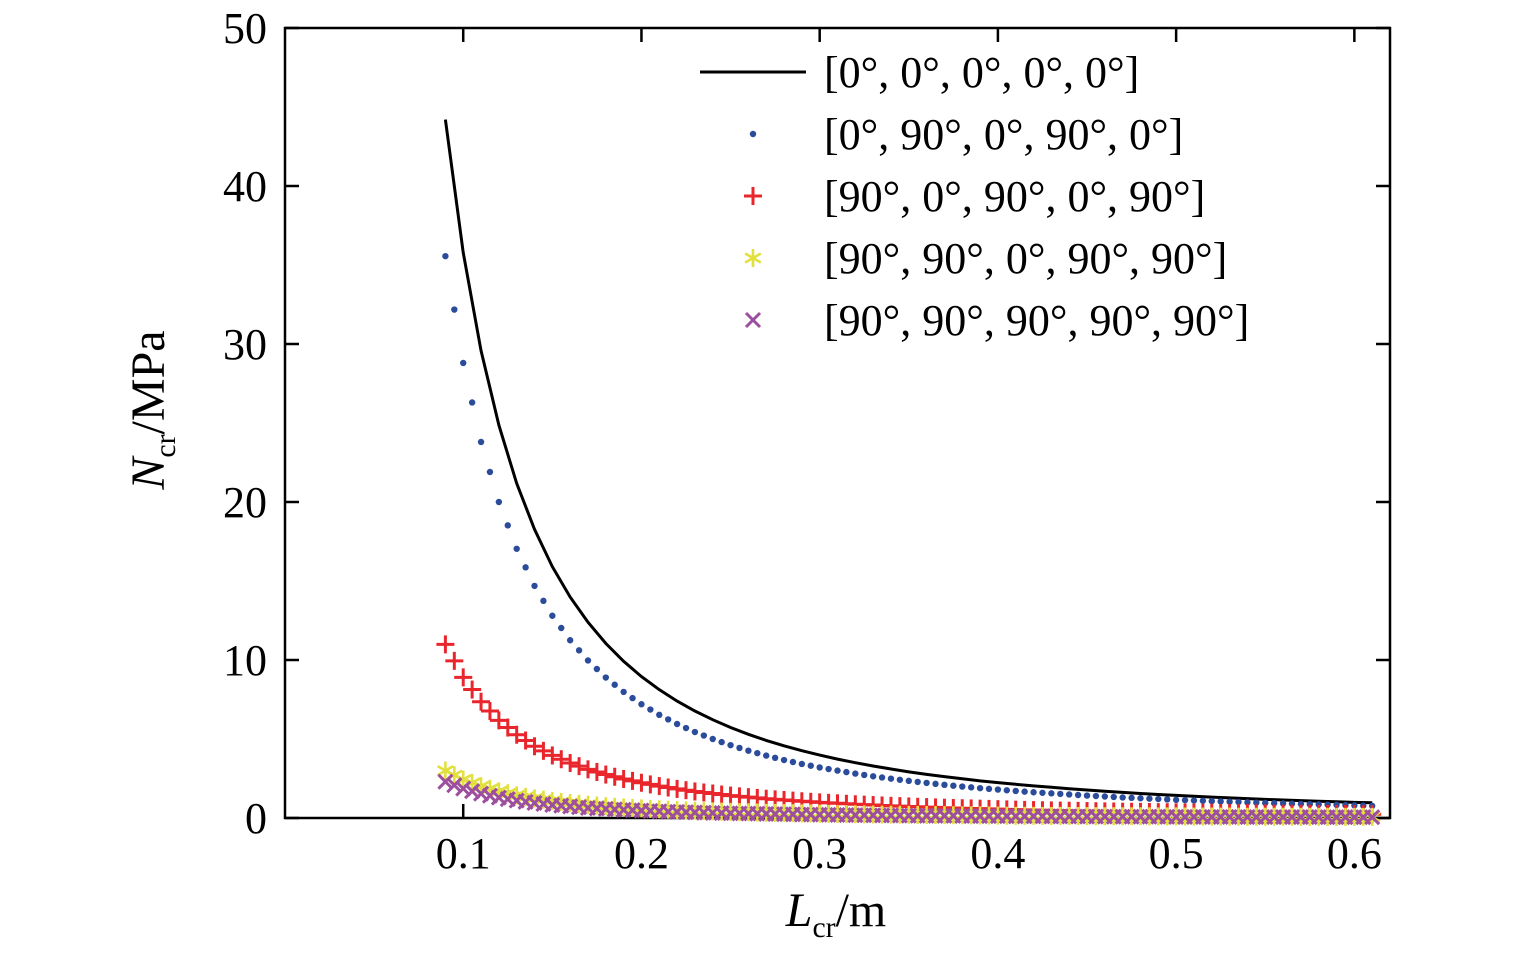 The height and width of the screenshot is (974, 1535). I want to click on legend-entry: [90°, 90°, 90°, 90°, 90°], so click(996, 320).